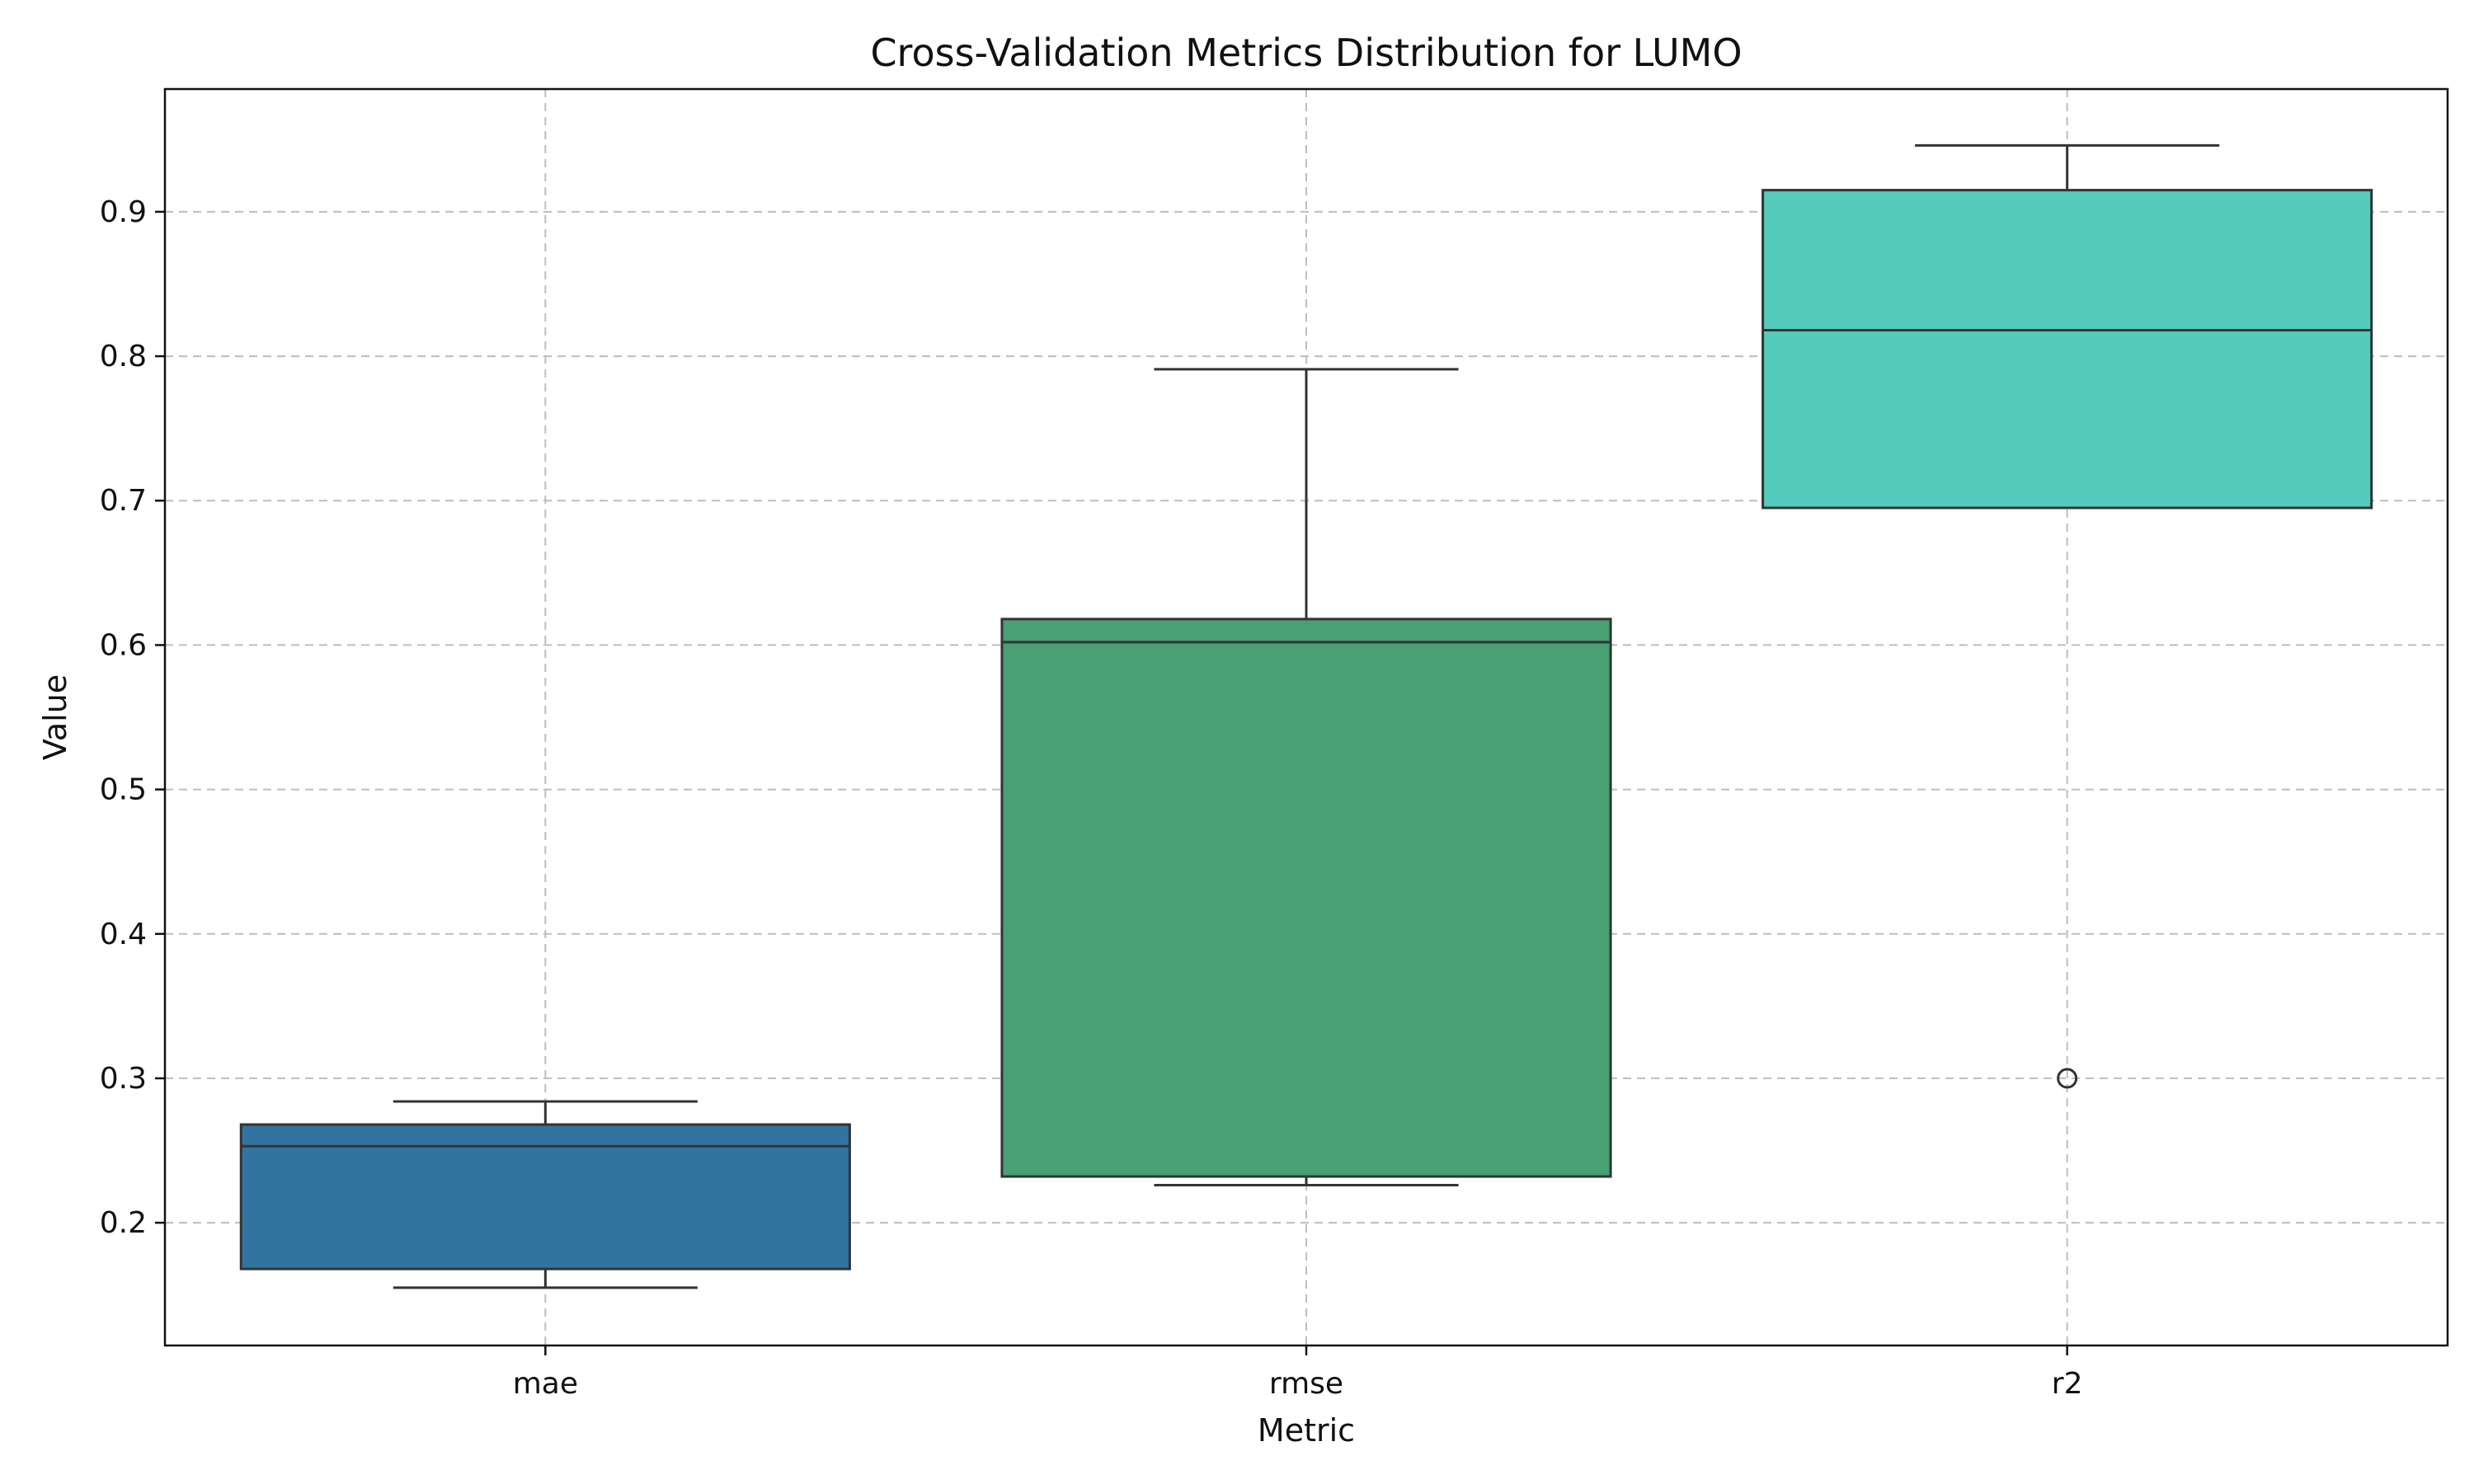 The height and width of the screenshot is (1484, 2474). What do you see at coordinates (123, 1079) in the screenshot?
I see `y-tick-label: 0.3` at bounding box center [123, 1079].